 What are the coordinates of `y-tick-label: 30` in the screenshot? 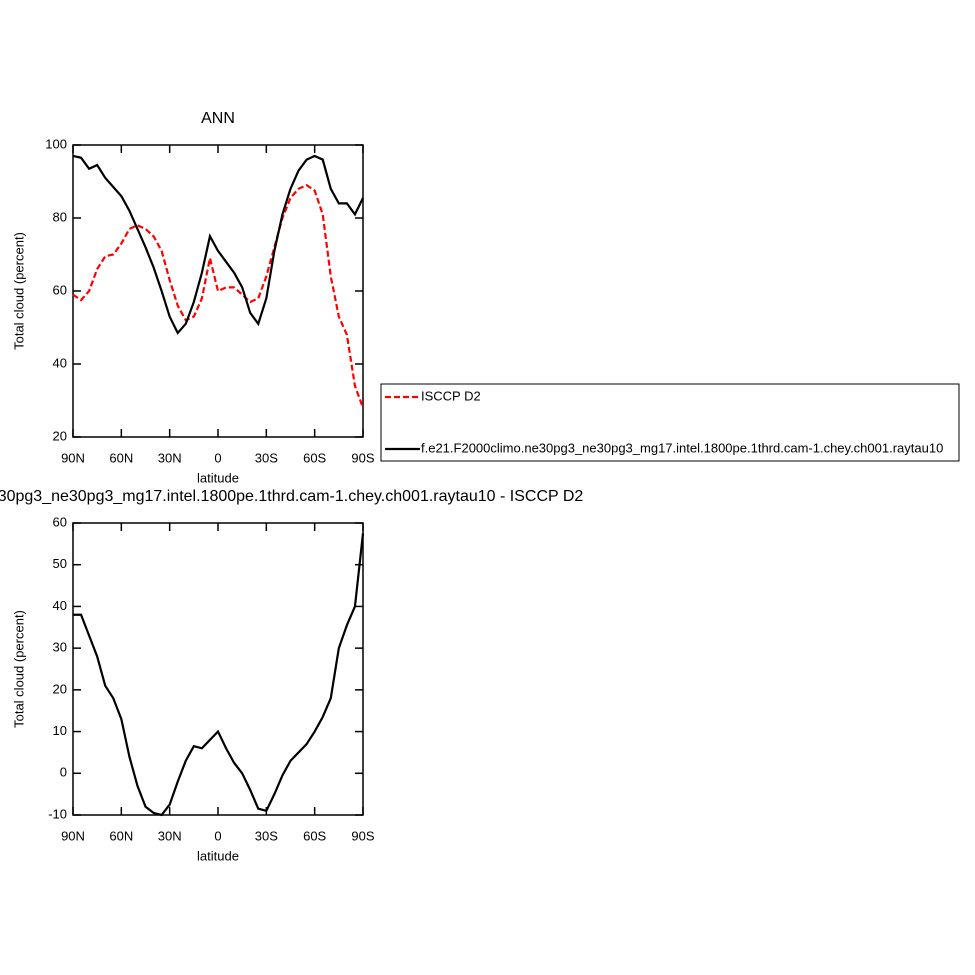 It's located at (60, 647).